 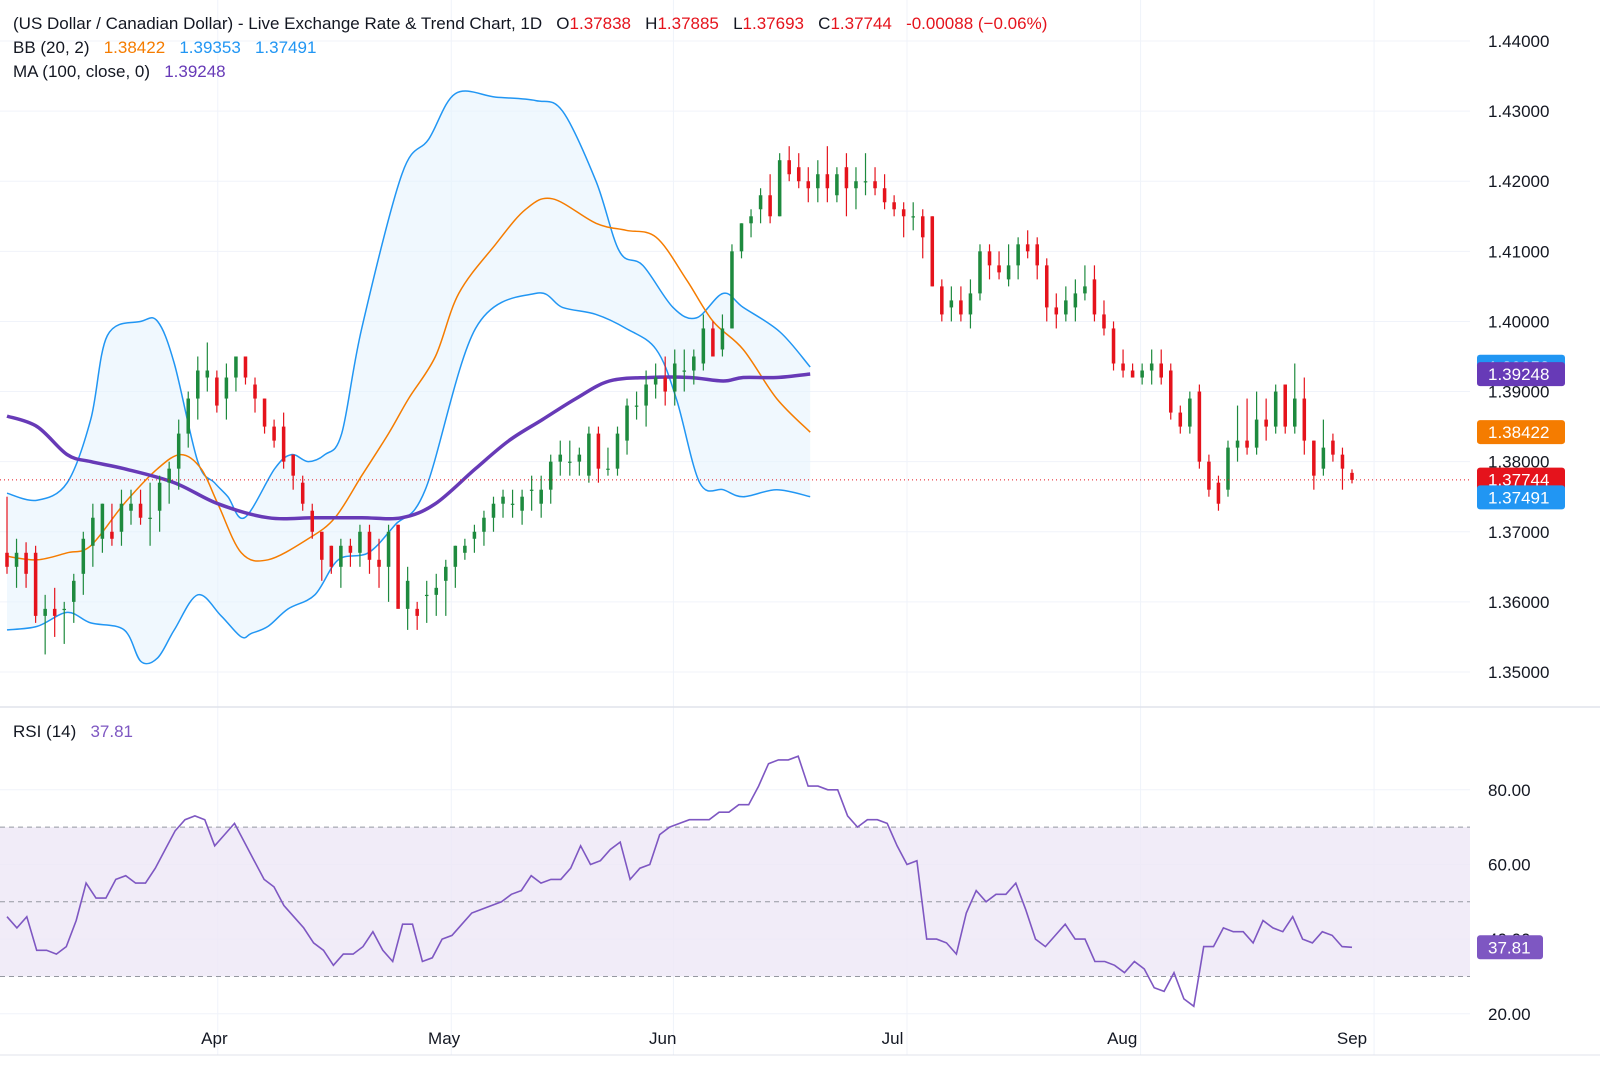 I want to click on bb-basis-value: 1.38422, so click(x=134, y=47).